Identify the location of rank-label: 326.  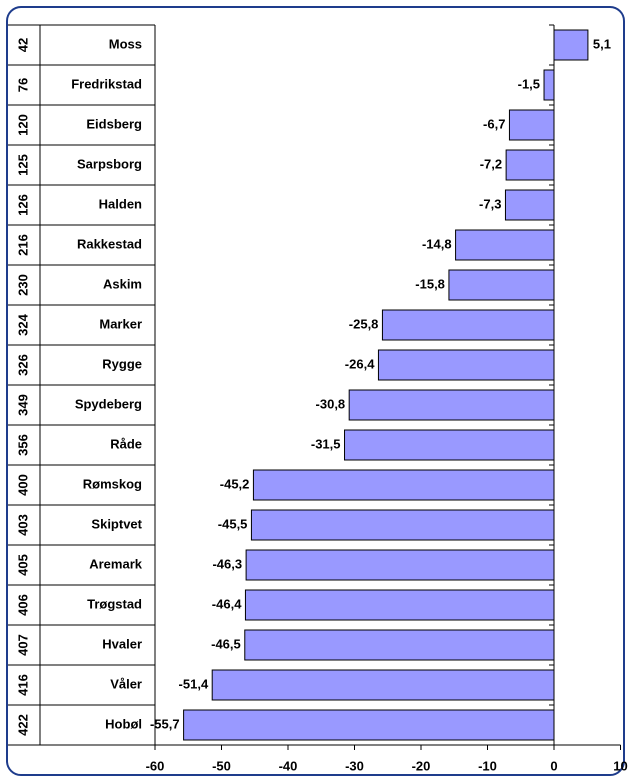
(22, 365).